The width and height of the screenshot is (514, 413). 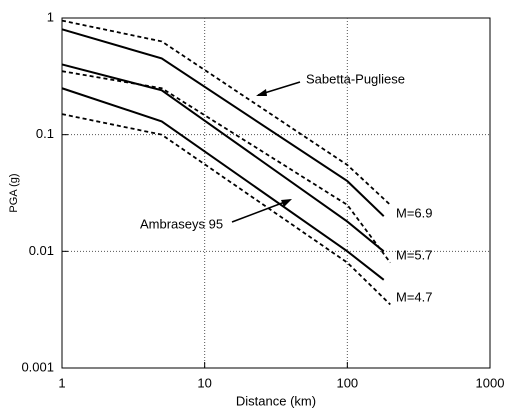 What do you see at coordinates (50, 16) in the screenshot?
I see `y-tick-label: 1` at bounding box center [50, 16].